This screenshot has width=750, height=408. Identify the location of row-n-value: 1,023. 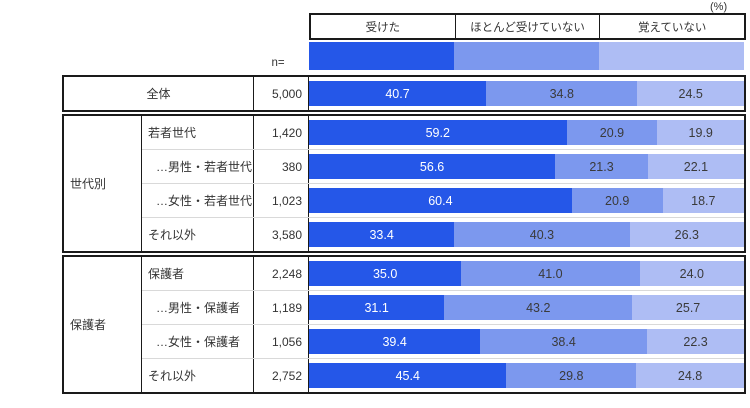
(281, 200).